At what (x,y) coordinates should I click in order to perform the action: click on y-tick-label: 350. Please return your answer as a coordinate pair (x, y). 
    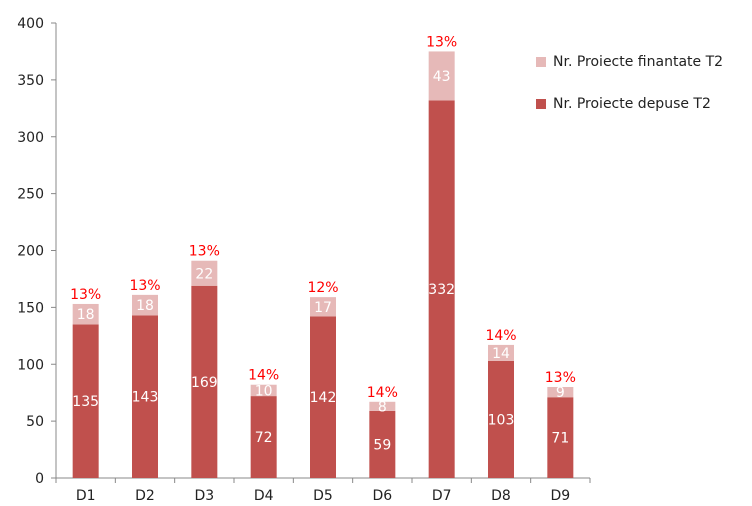
    Looking at the image, I should click on (30, 81).